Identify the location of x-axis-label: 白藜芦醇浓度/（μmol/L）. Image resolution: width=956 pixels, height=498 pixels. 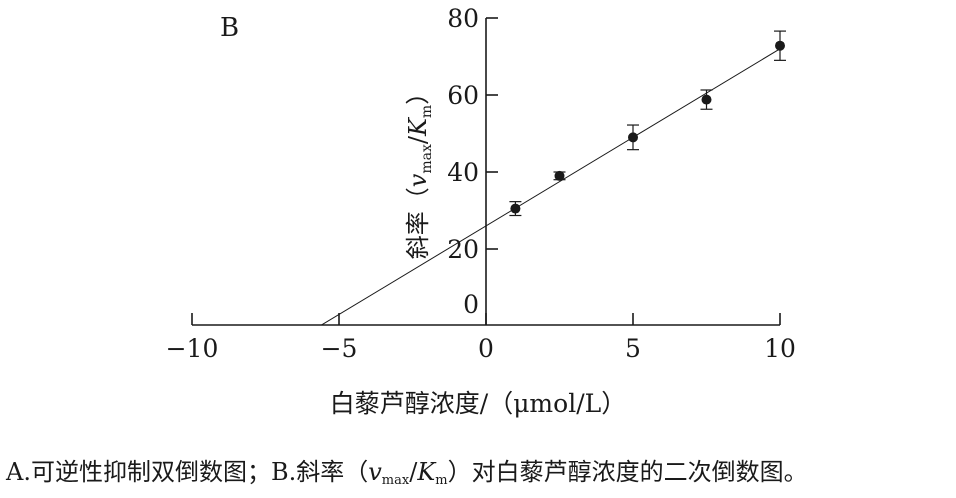
(478, 403).